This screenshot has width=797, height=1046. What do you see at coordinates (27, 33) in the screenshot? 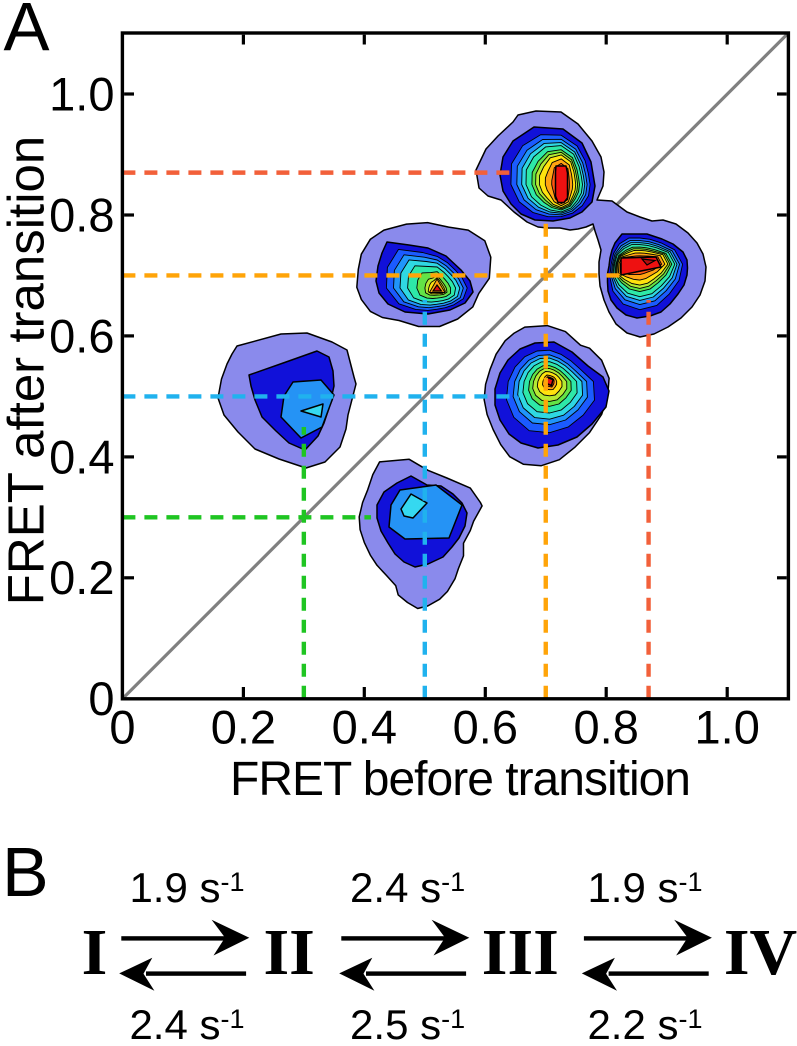
I see `svg-text: A` at bounding box center [27, 33].